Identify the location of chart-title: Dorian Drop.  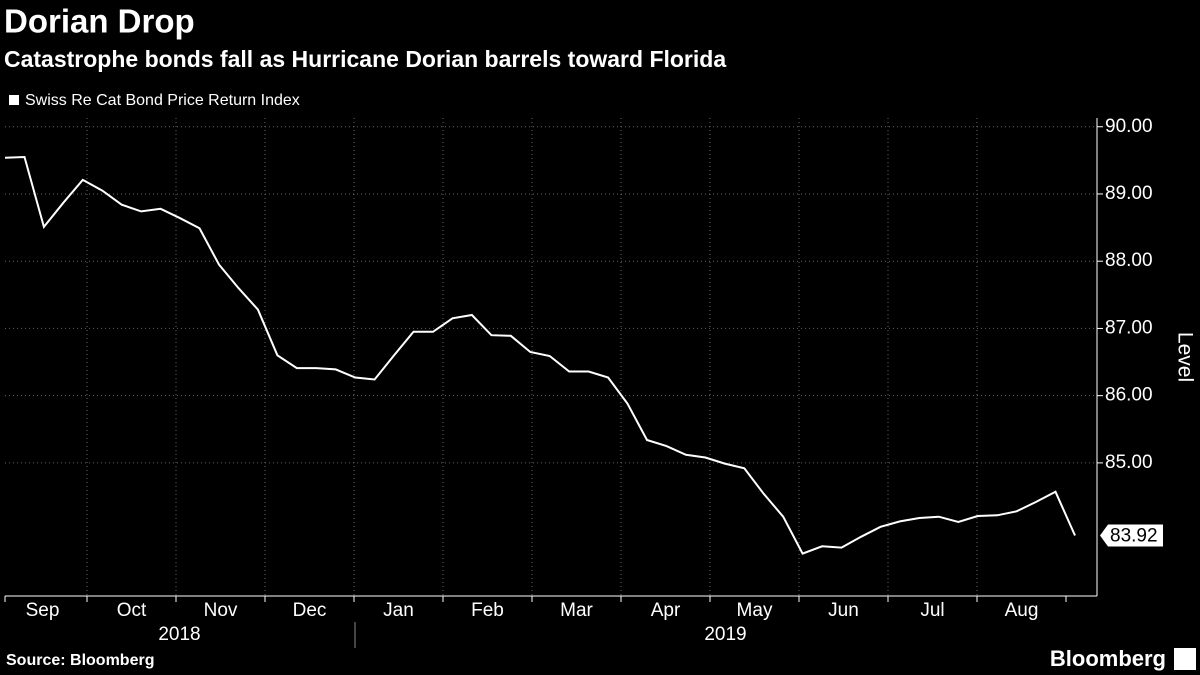
(99, 21).